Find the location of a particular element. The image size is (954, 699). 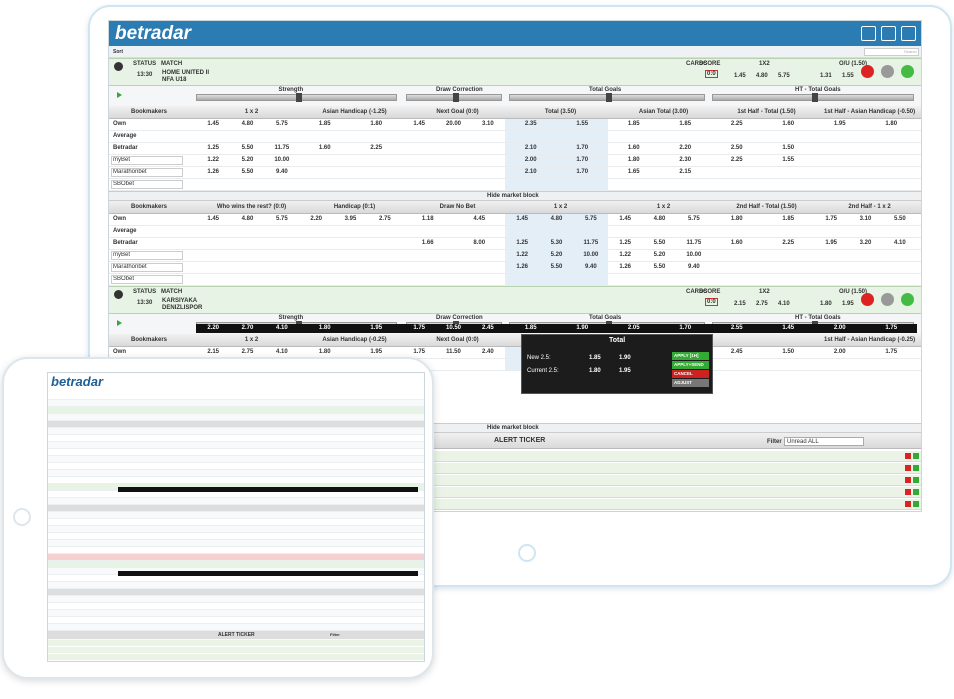

bookmakers-label: Bookmakers is located at coordinates (149, 207).